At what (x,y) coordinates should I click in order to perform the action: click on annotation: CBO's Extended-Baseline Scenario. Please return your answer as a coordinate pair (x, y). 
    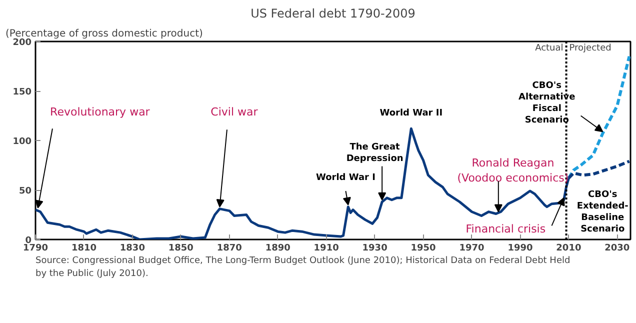
    Looking at the image, I should click on (602, 212).